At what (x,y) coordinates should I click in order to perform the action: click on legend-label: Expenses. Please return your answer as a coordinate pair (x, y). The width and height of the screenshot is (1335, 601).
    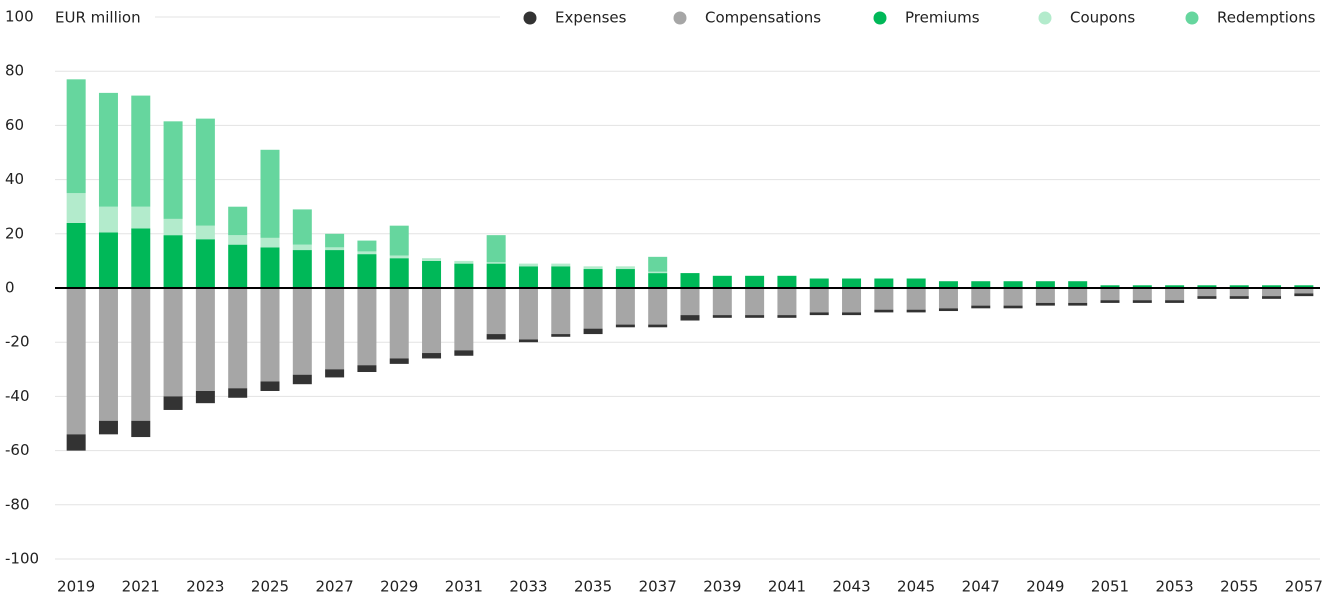
    Looking at the image, I should click on (591, 18).